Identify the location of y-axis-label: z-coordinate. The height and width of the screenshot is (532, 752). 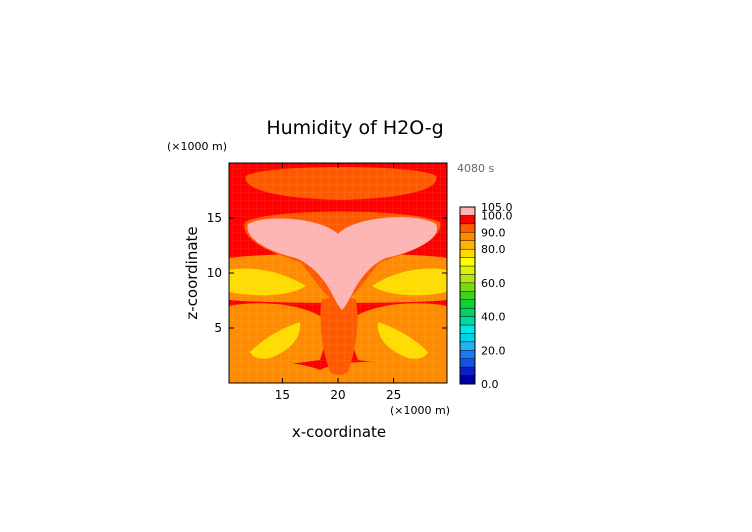
(192, 272).